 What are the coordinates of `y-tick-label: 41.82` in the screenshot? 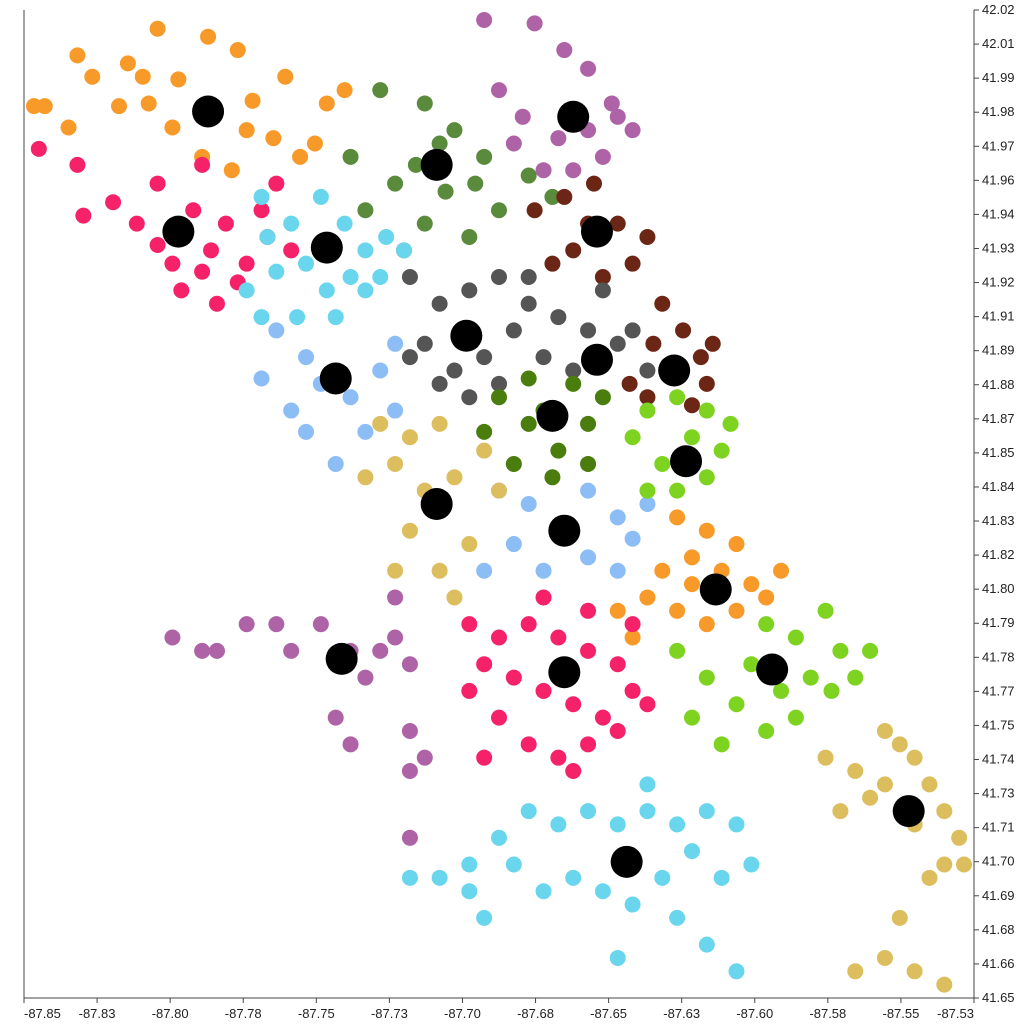 It's located at (998, 554).